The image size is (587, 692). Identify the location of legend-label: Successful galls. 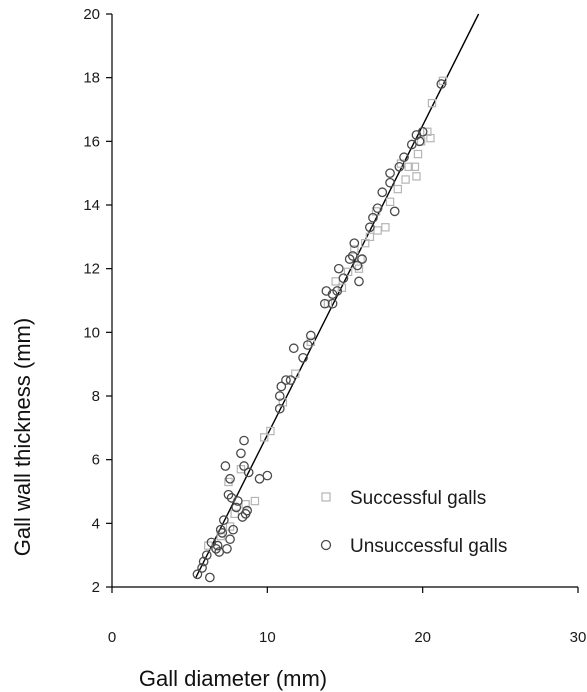
(418, 498).